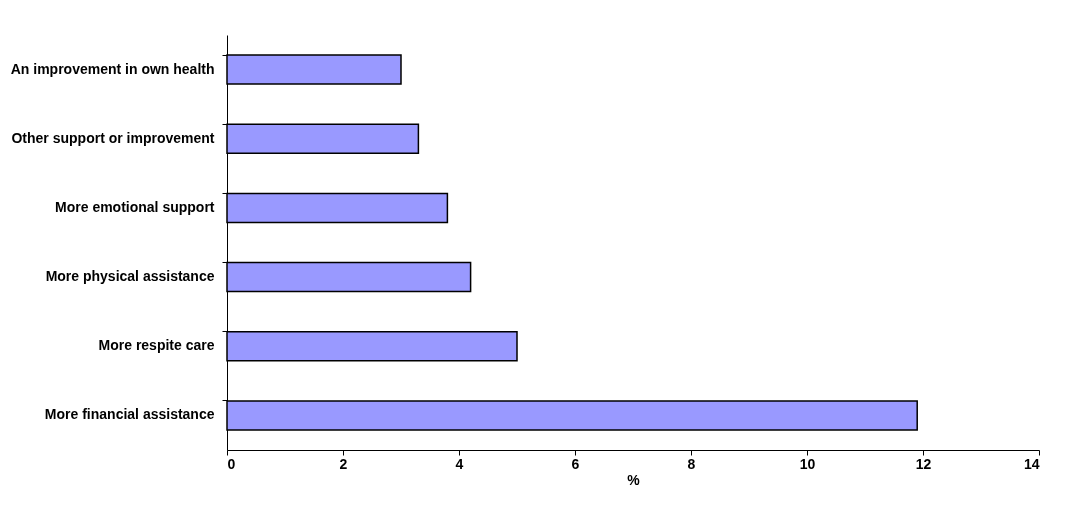  I want to click on x-axis-title: %, so click(634, 479).